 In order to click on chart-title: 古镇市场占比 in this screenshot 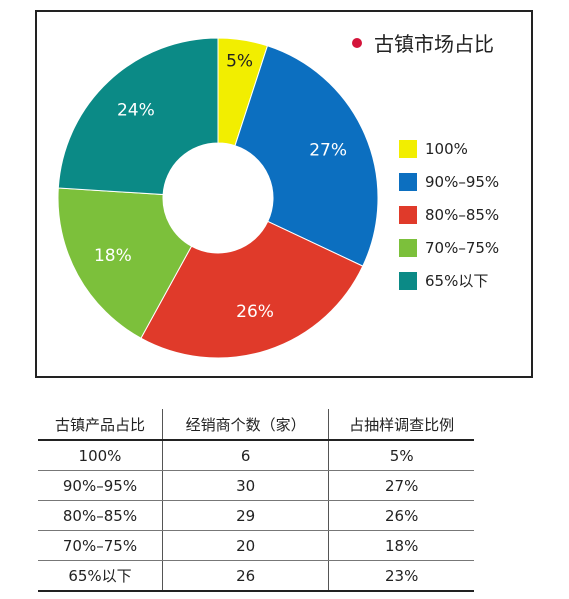, I will do `click(423, 42)`.